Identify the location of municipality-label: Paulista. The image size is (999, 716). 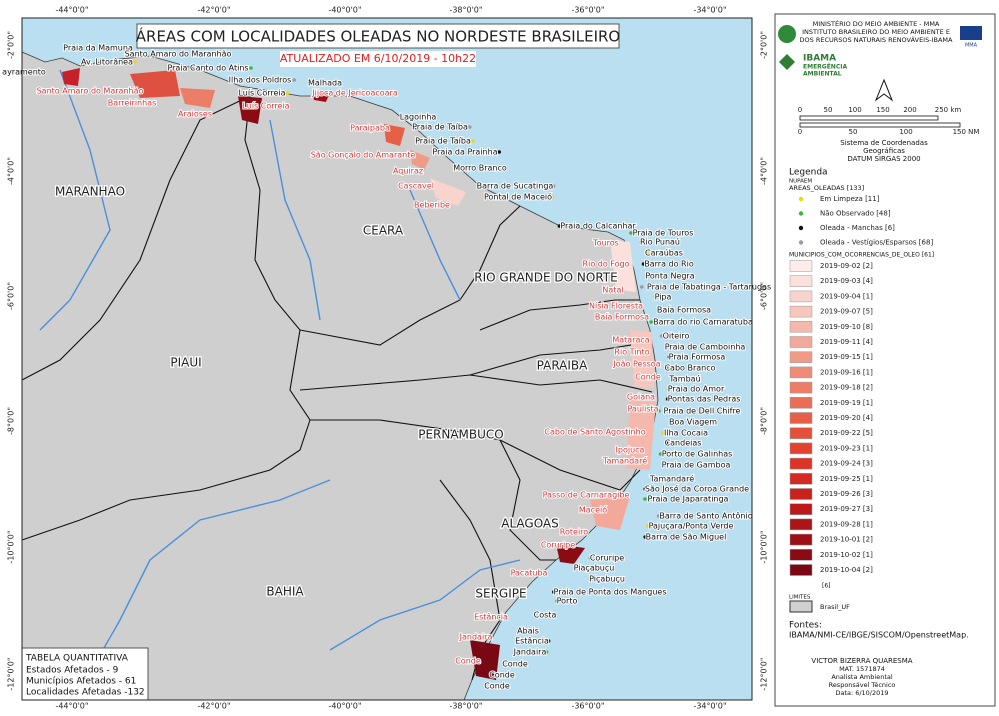
(642, 409).